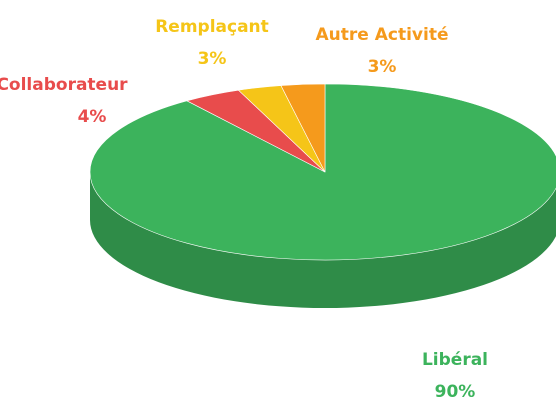 The height and width of the screenshot is (405, 556). Describe the element at coordinates (455, 360) in the screenshot. I see `slice-label: Libéral` at that location.